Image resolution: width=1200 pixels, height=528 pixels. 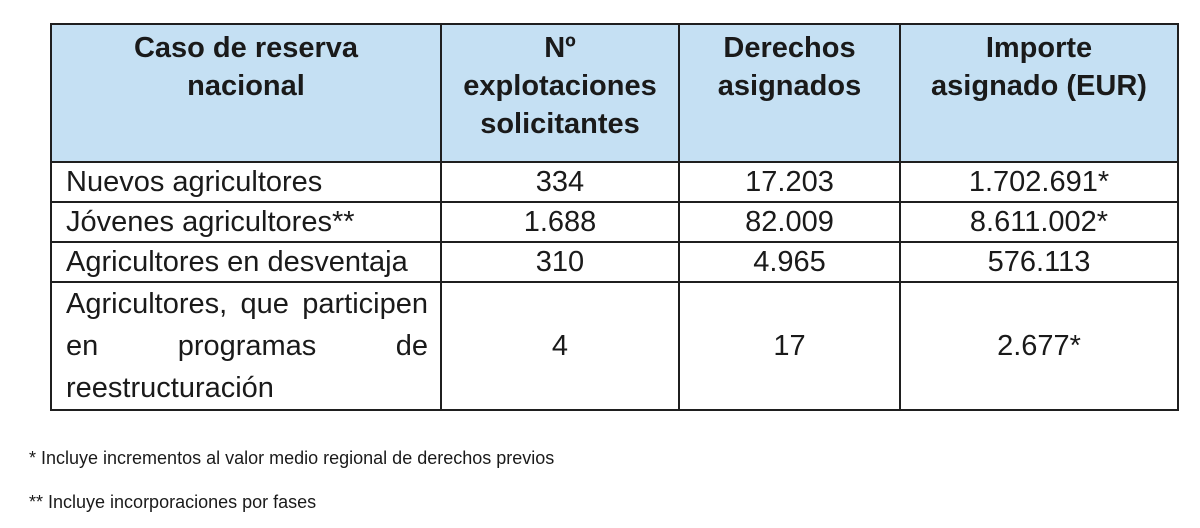 I want to click on header-rights: Derechos asignados, so click(x=789, y=93).